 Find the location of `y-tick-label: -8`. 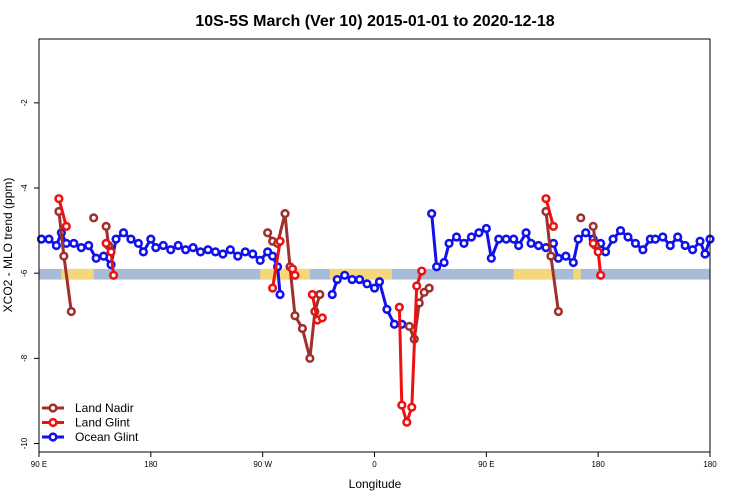

y-tick-label: -8 is located at coordinates (24, 358).